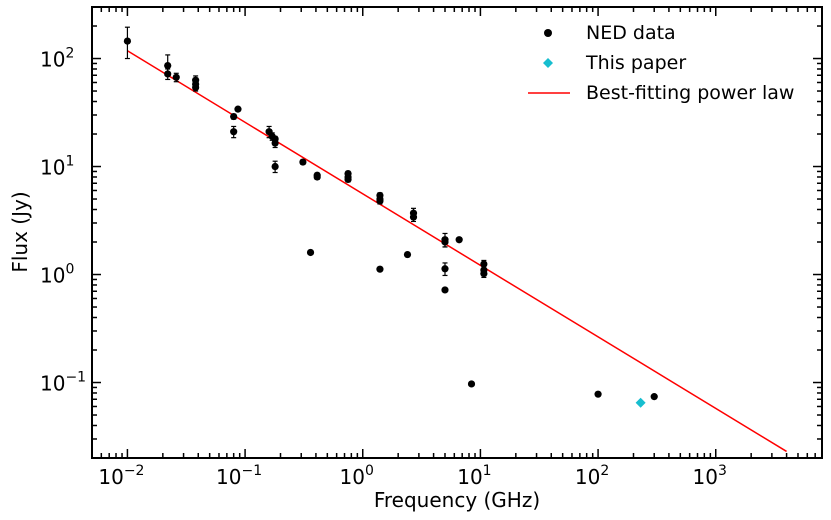 Image resolution: width=831 pixels, height=520 pixels. Describe the element at coordinates (640, 402) in the screenshot. I see `this-paper-point` at that location.